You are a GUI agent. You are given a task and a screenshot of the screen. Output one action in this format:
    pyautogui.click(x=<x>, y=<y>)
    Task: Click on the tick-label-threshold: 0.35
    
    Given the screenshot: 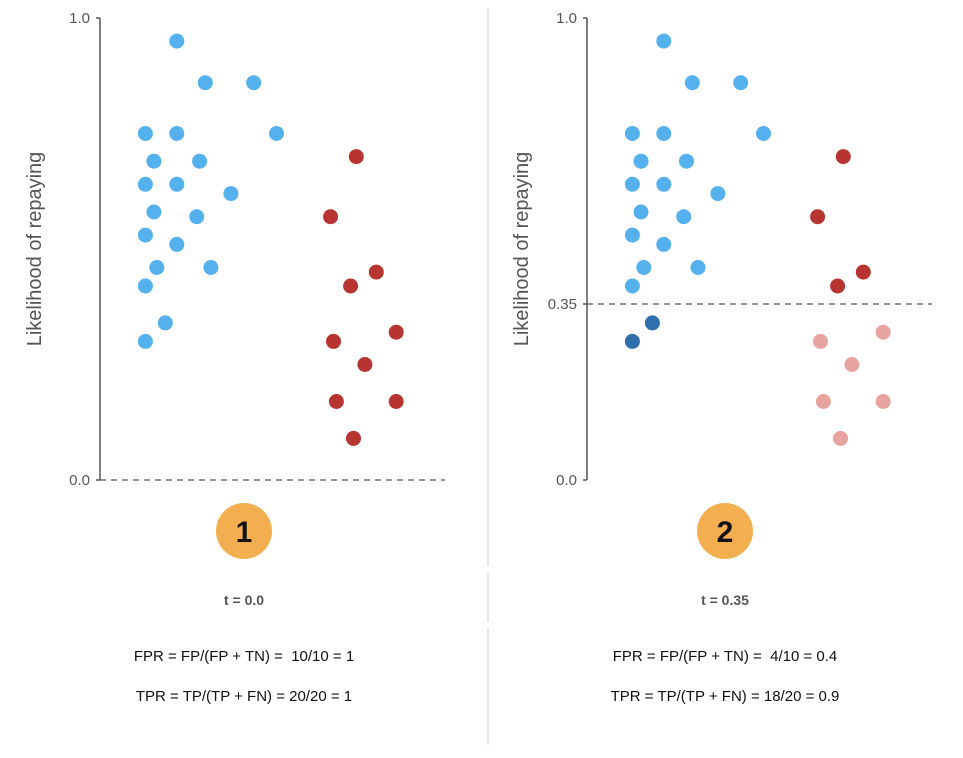 What is the action you would take?
    pyautogui.click(x=562, y=304)
    